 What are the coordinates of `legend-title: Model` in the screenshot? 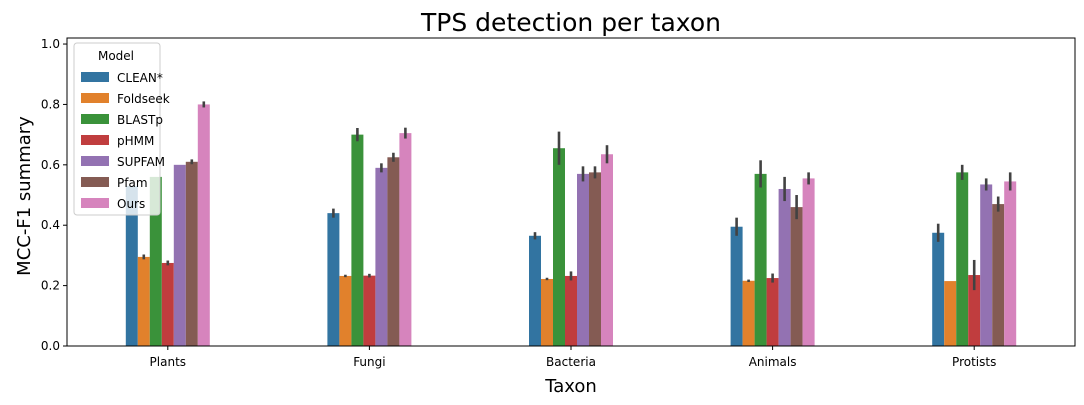 It's located at (116, 56).